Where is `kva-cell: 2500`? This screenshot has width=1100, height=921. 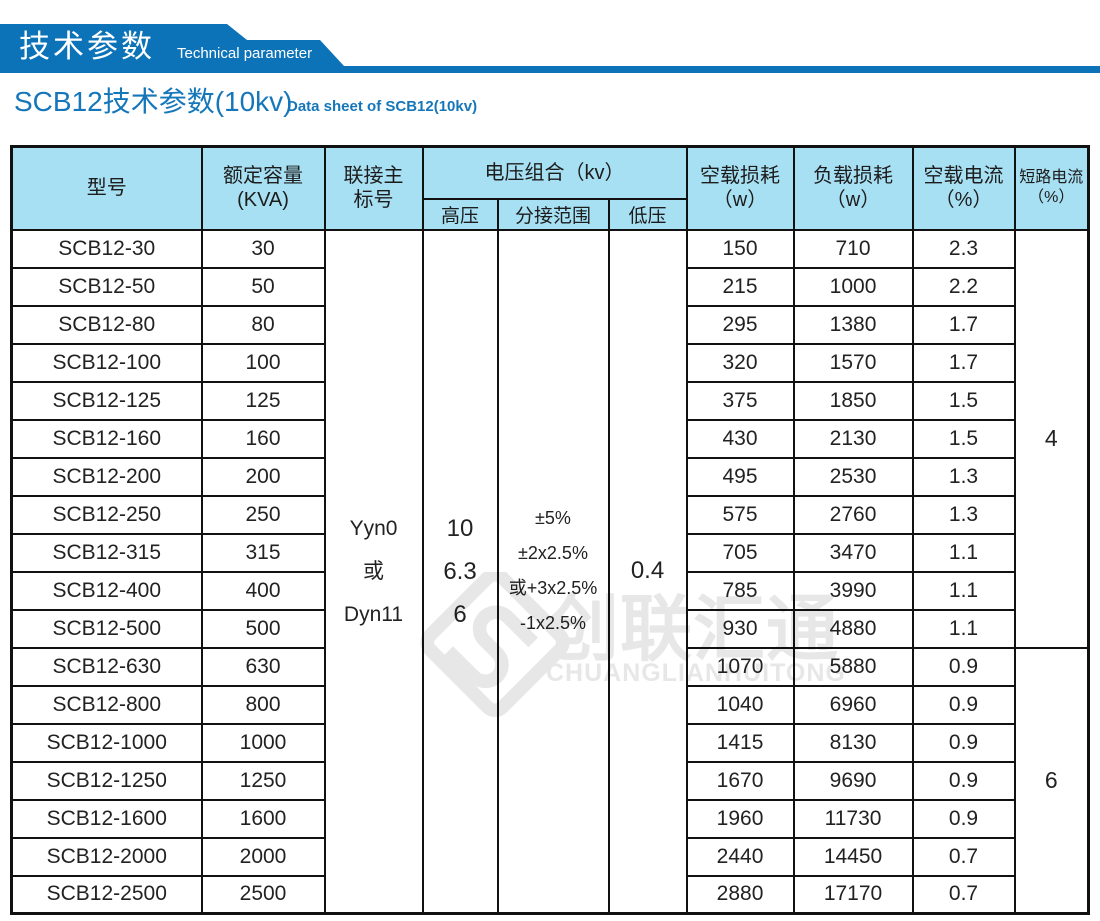 kva-cell: 2500 is located at coordinates (263, 894).